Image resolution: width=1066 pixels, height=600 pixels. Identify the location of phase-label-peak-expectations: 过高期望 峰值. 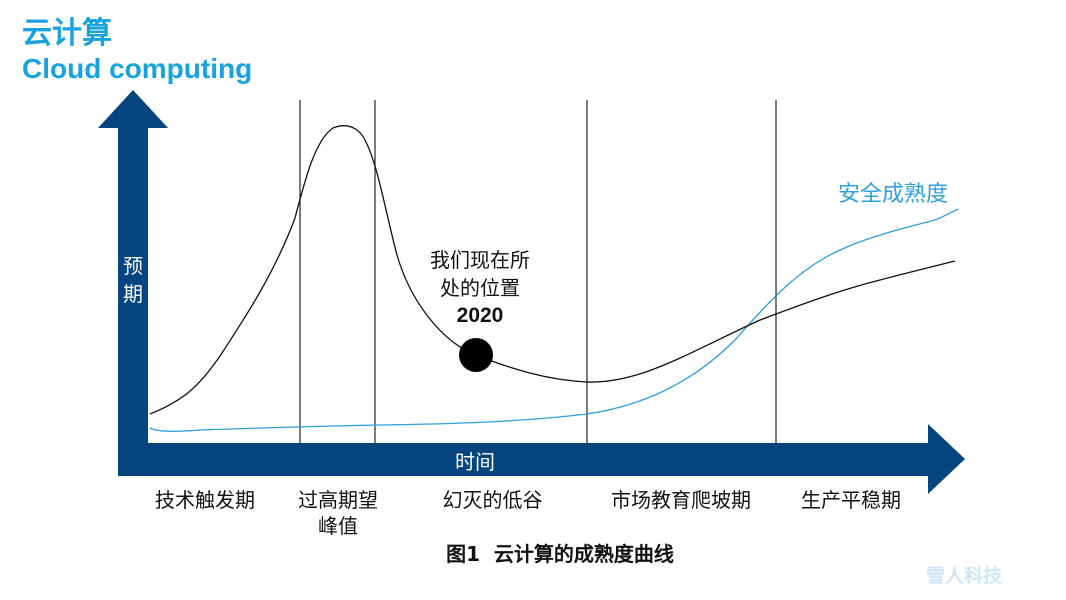
(338, 513).